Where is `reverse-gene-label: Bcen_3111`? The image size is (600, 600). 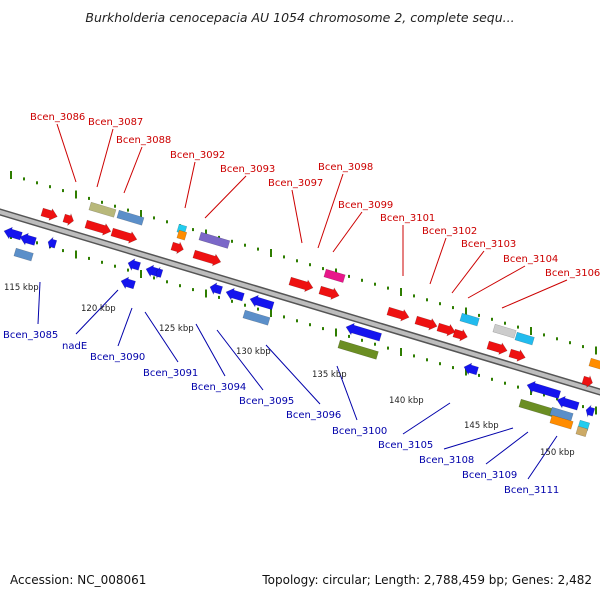 reverse-gene-label: Bcen_3111 is located at coordinates (531, 490).